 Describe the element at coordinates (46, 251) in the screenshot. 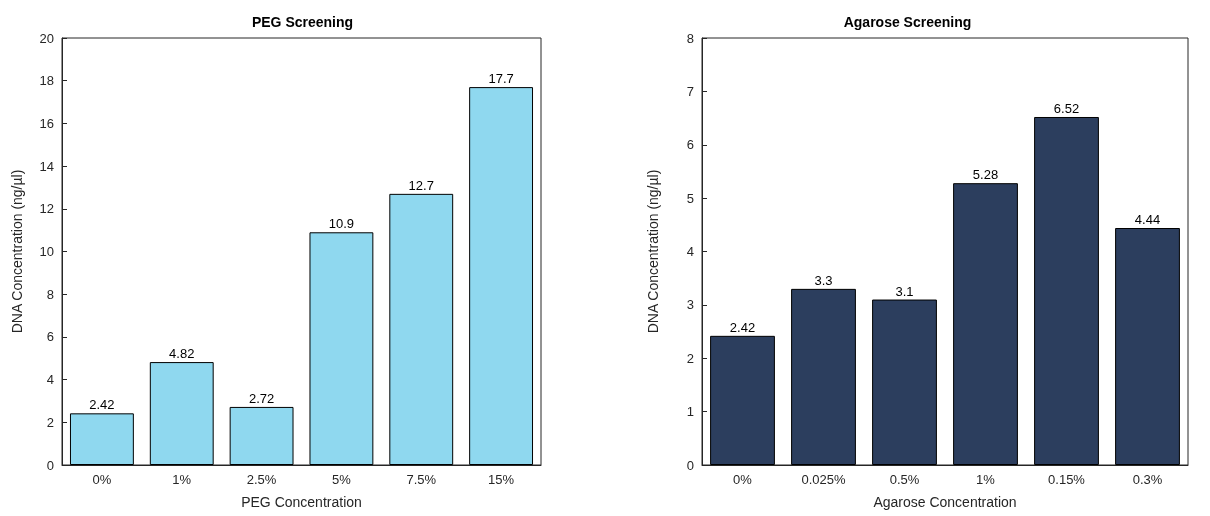

I see `y-tick-label: 10` at that location.